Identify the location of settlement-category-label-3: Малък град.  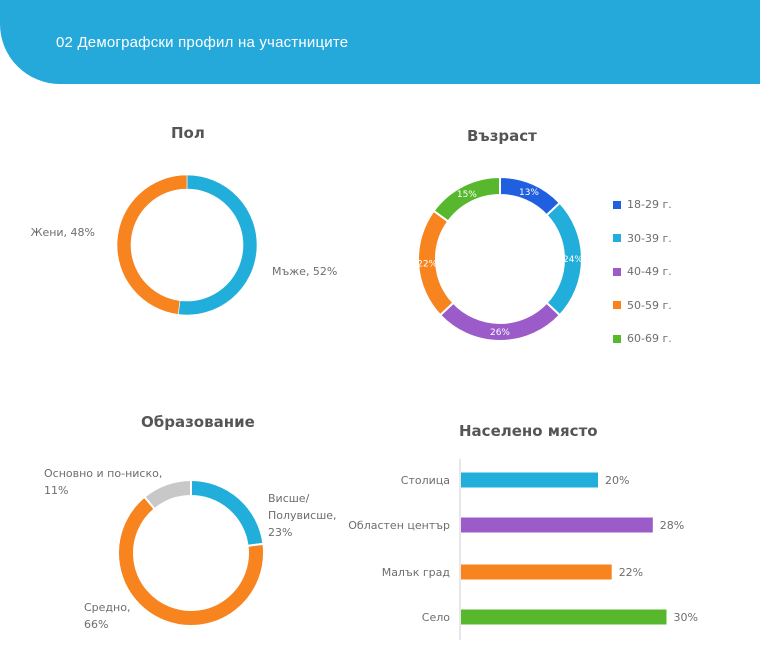
(416, 572).